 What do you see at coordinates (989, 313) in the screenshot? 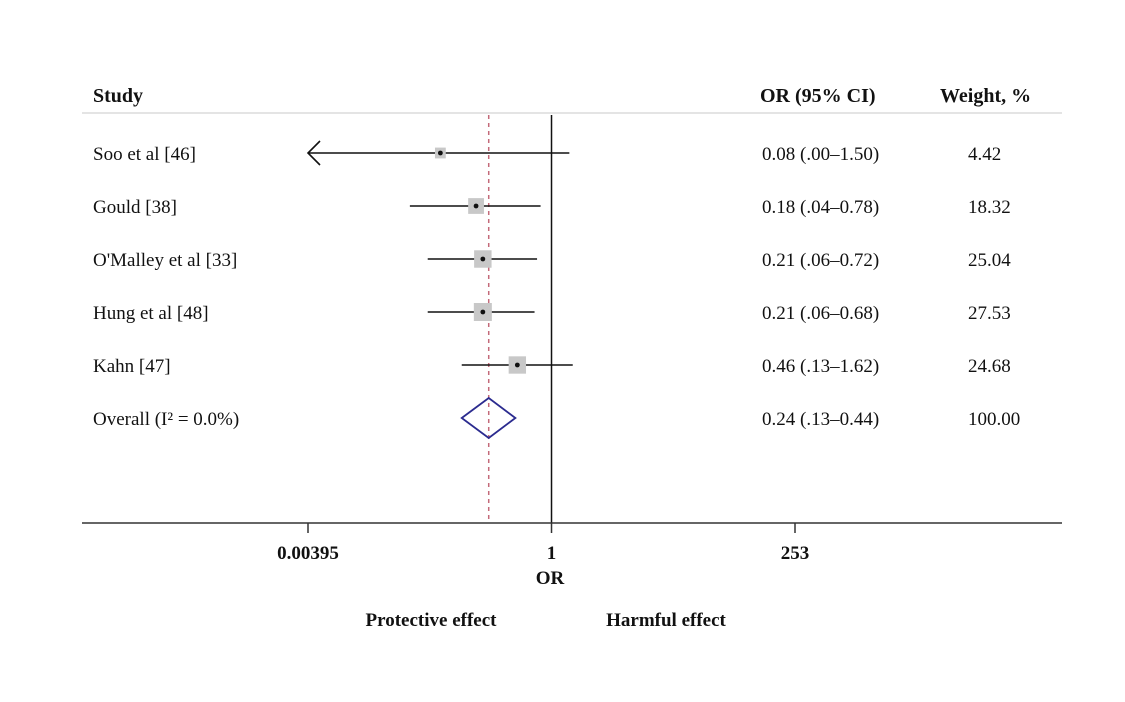
I see `study-weight: 27.53` at bounding box center [989, 313].